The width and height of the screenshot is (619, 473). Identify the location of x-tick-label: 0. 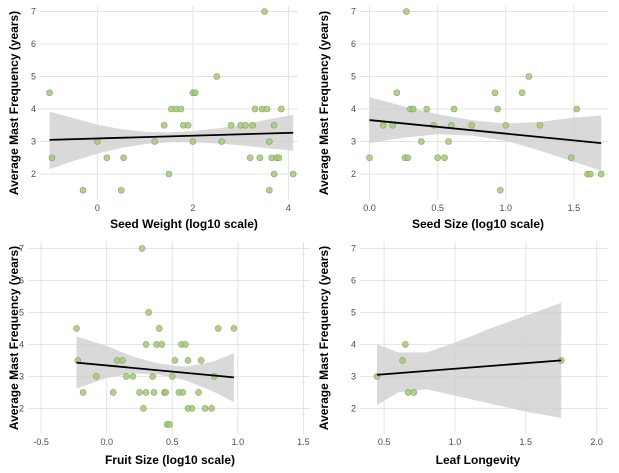
(97, 208).